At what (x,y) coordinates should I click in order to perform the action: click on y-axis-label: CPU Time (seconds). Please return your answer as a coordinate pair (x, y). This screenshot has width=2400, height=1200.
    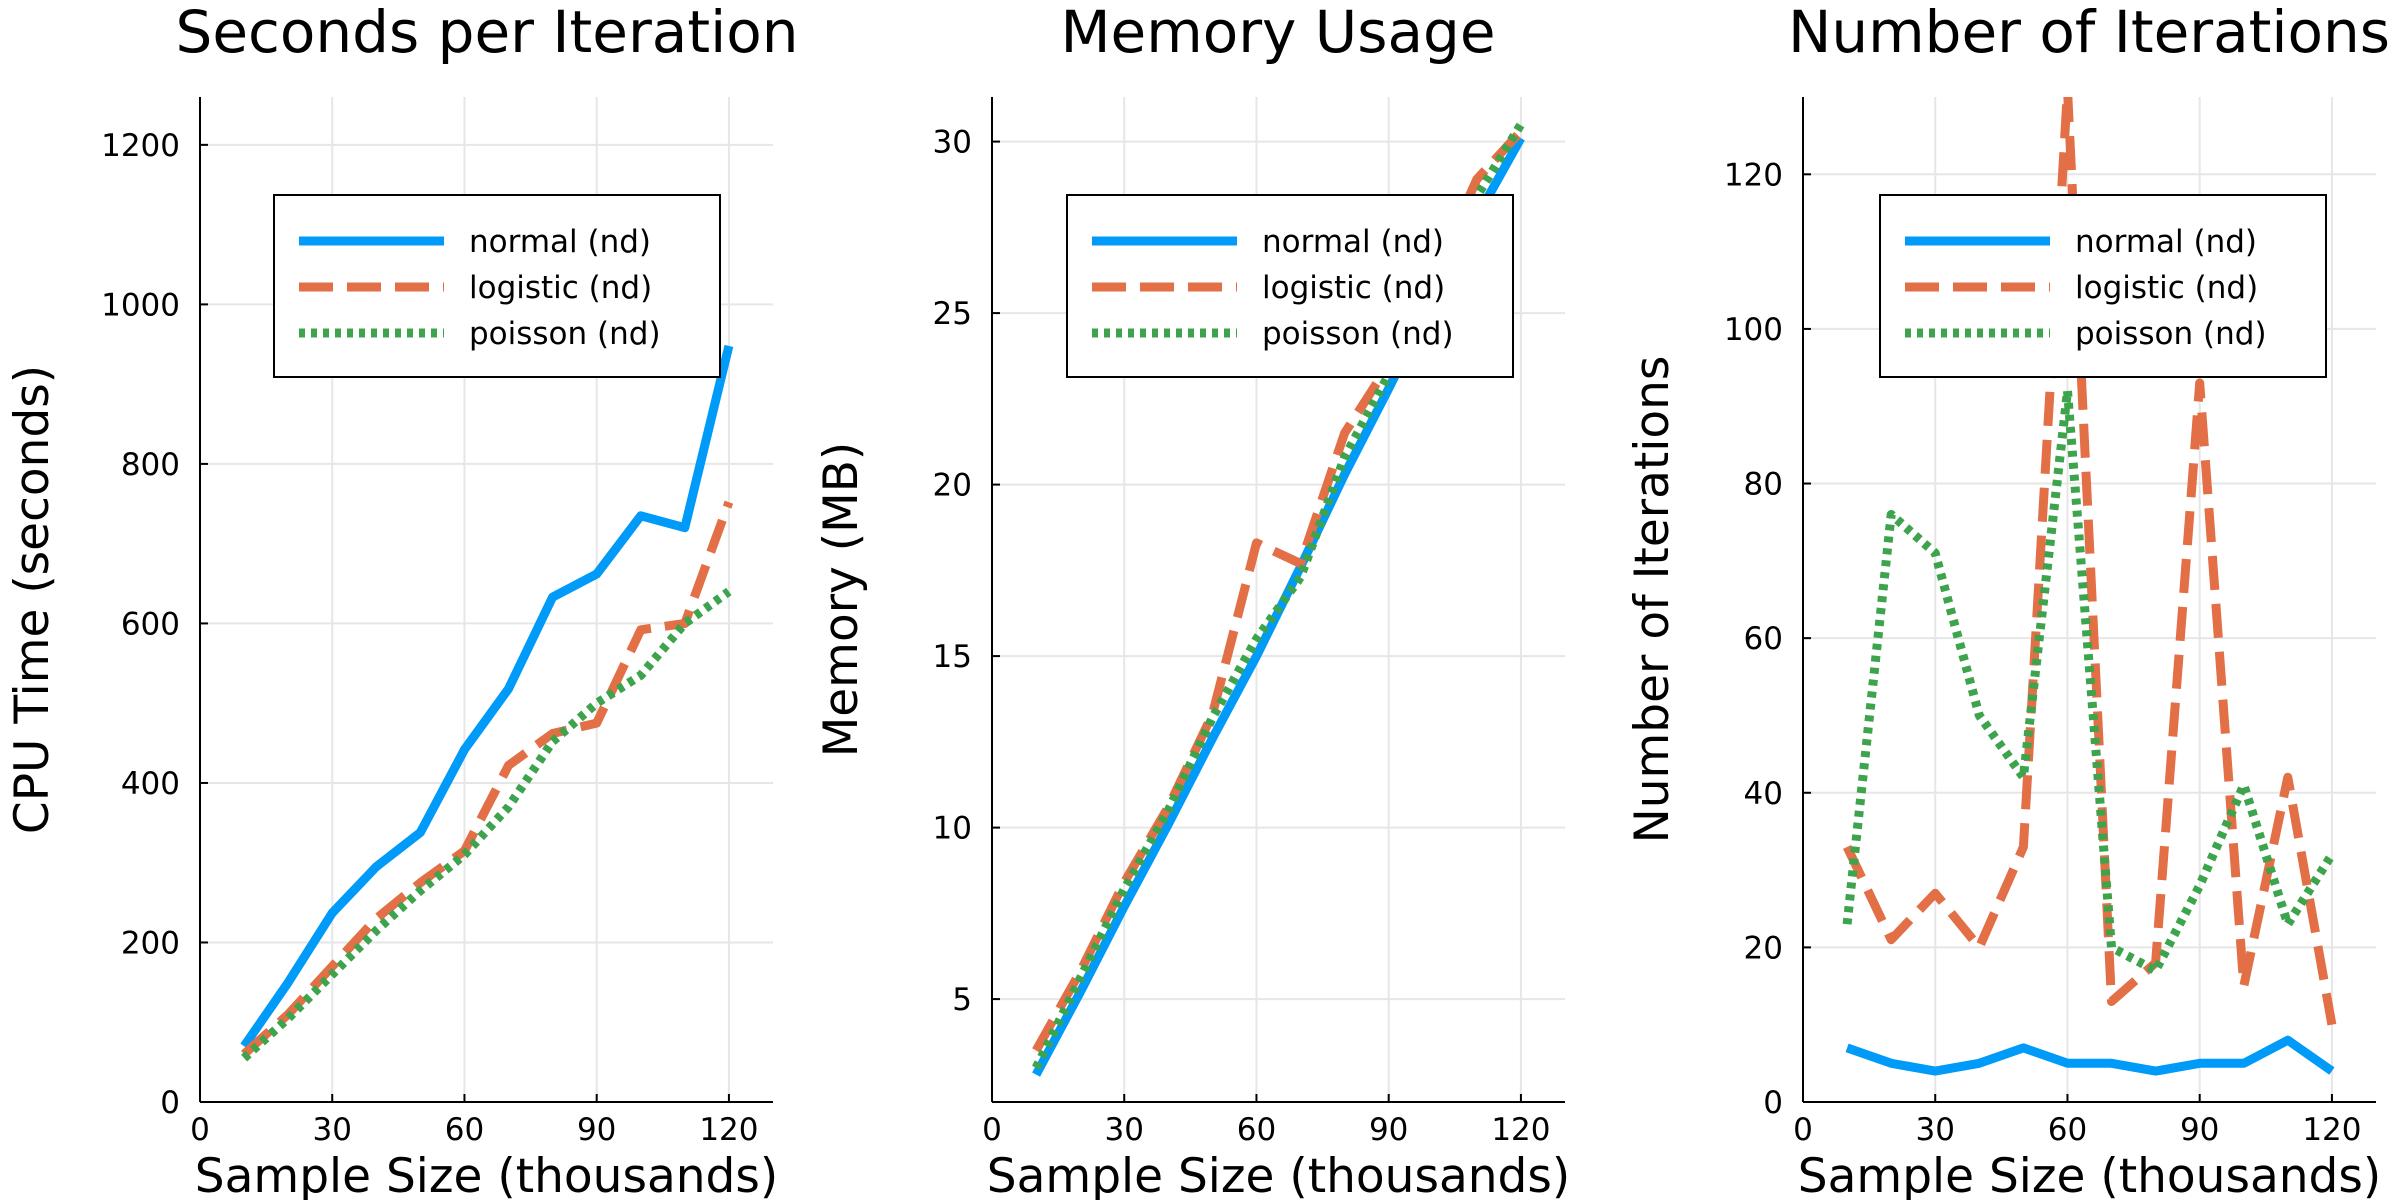
    Looking at the image, I should click on (32, 599).